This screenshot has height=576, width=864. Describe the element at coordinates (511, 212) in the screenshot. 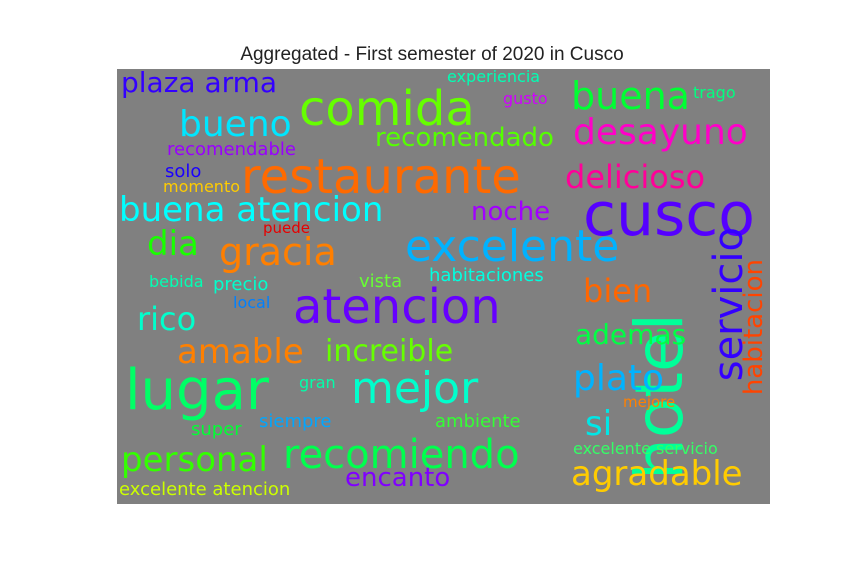

I see `word-noche: noche` at that location.